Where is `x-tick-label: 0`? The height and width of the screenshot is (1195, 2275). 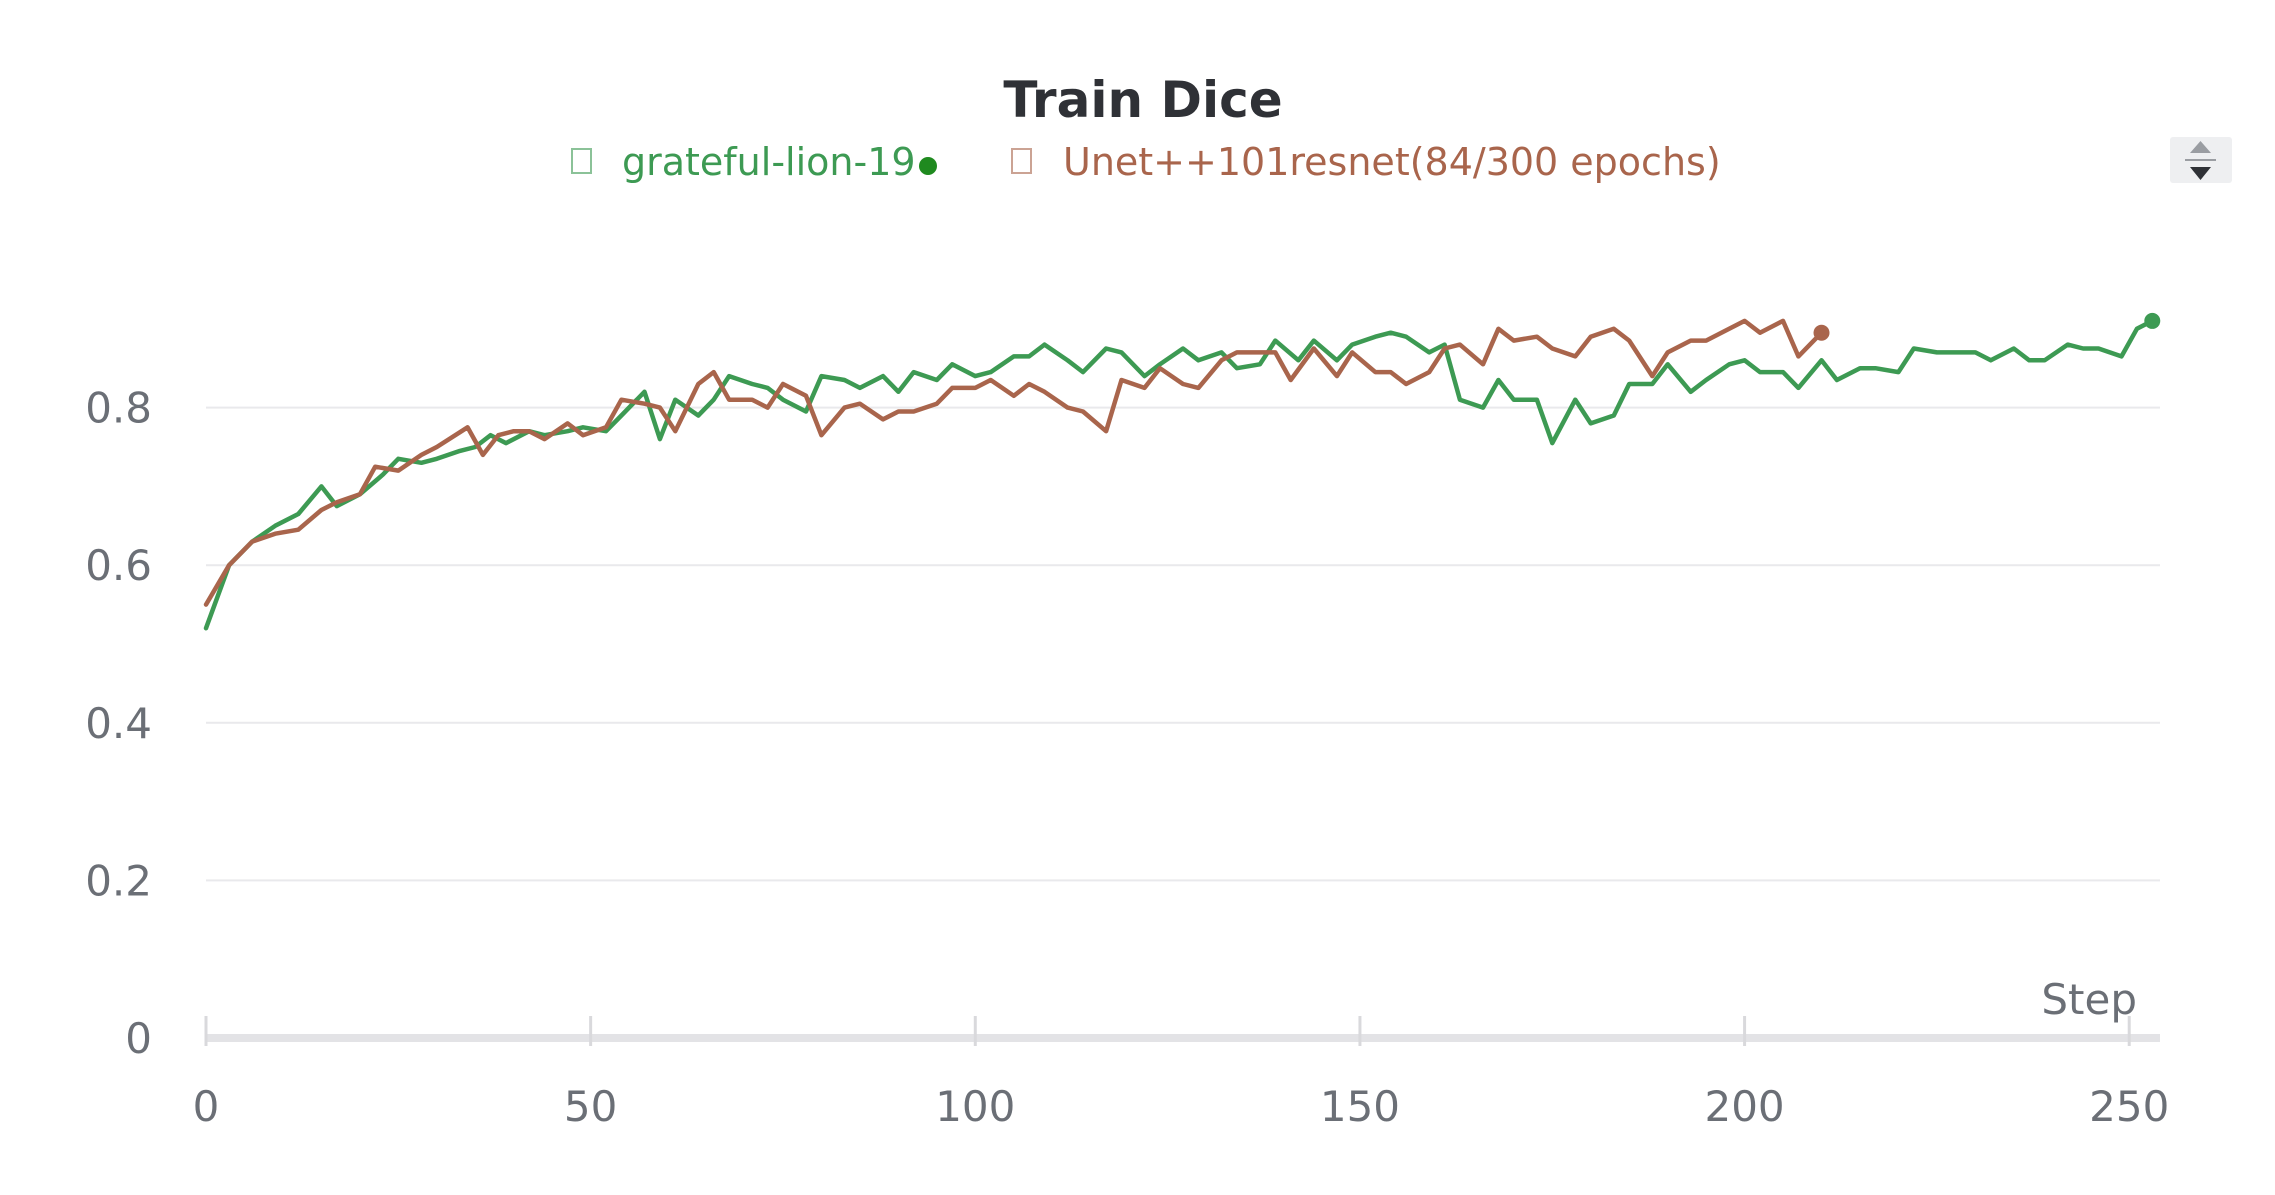
x-tick-label: 0 is located at coordinates (206, 1106).